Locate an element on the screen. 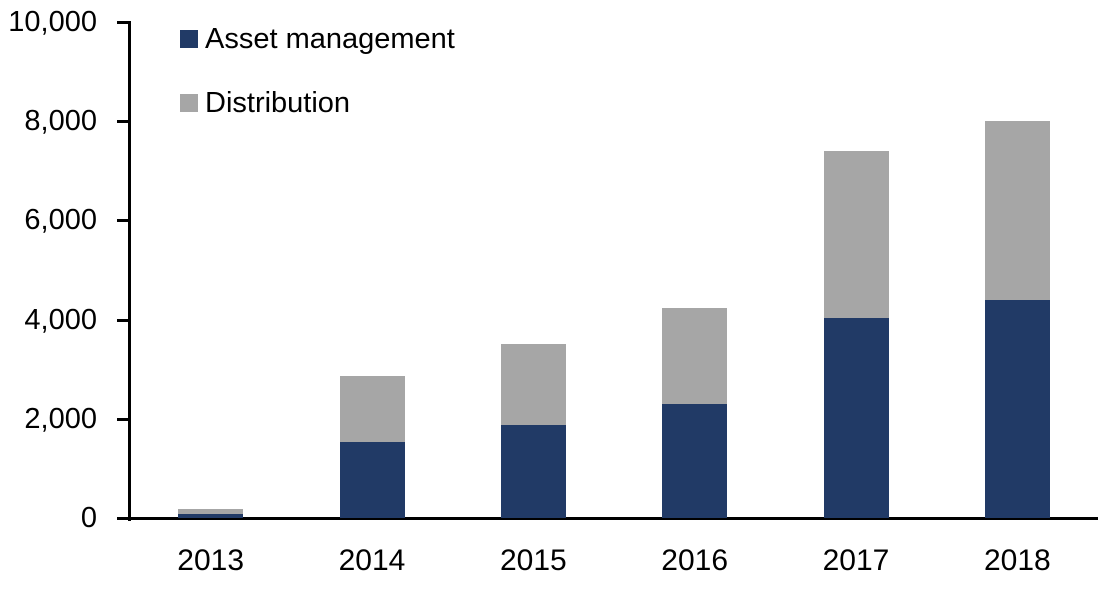 This screenshot has height=594, width=1102. x-axis-line is located at coordinates (607, 518).